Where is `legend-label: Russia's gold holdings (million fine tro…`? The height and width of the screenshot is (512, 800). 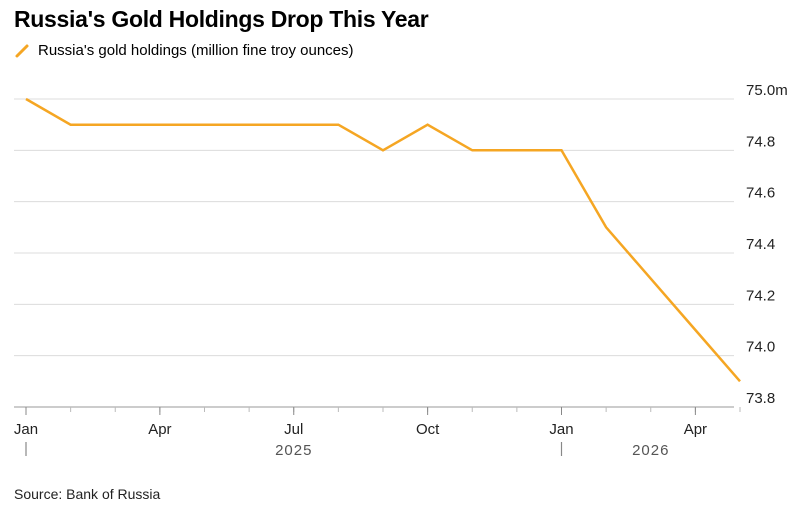
legend-label: Russia's gold holdings (million fine tro… is located at coordinates (196, 50).